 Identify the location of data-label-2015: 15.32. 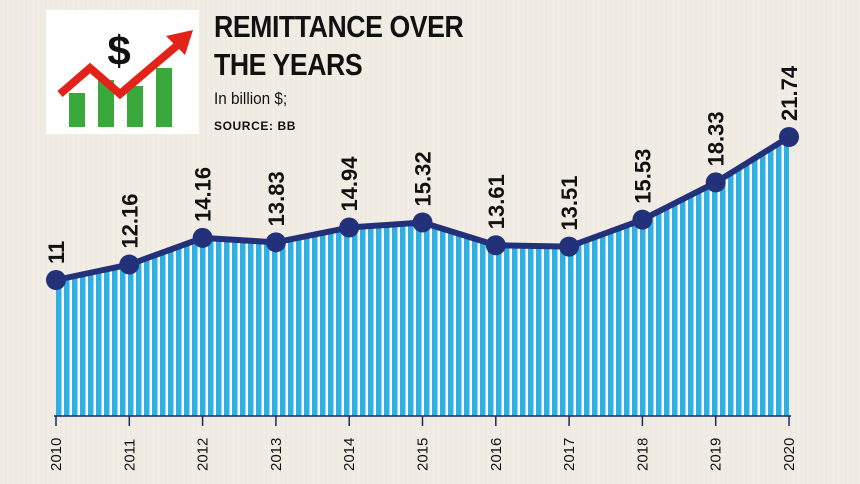
(423, 178).